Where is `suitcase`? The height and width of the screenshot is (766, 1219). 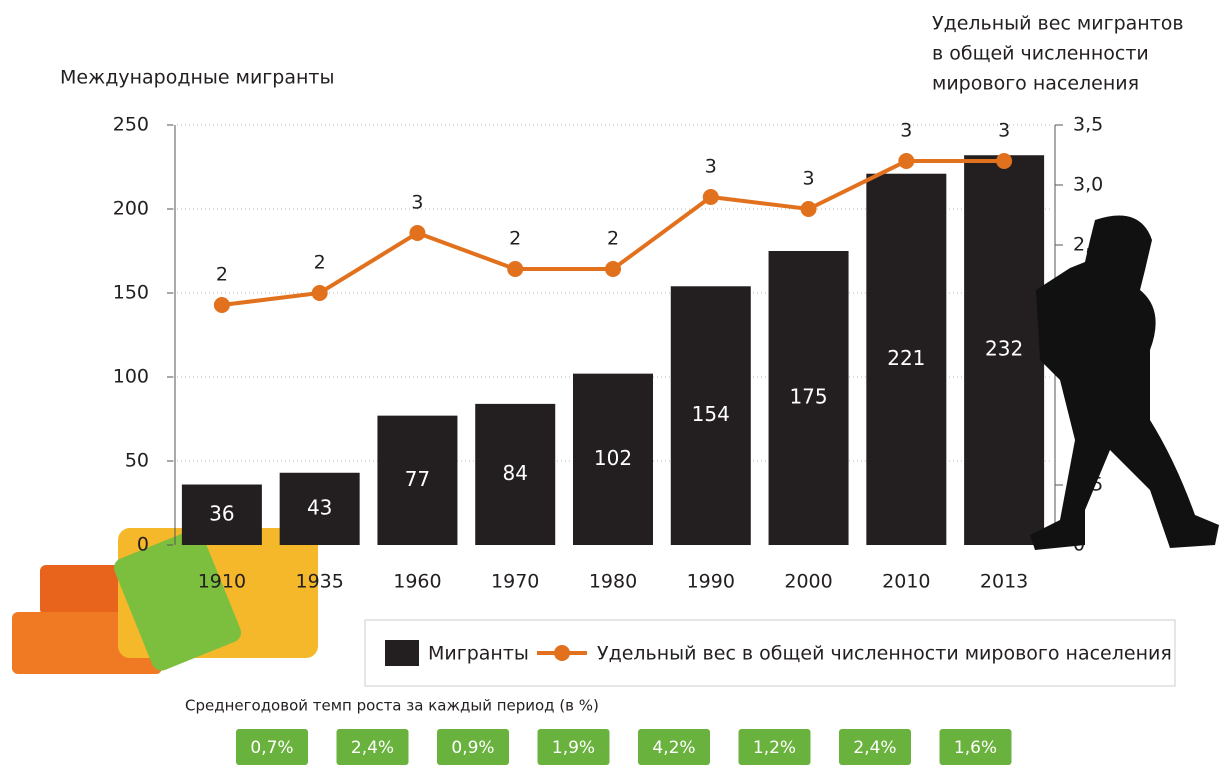
suitcase is located at coordinates (178, 600).